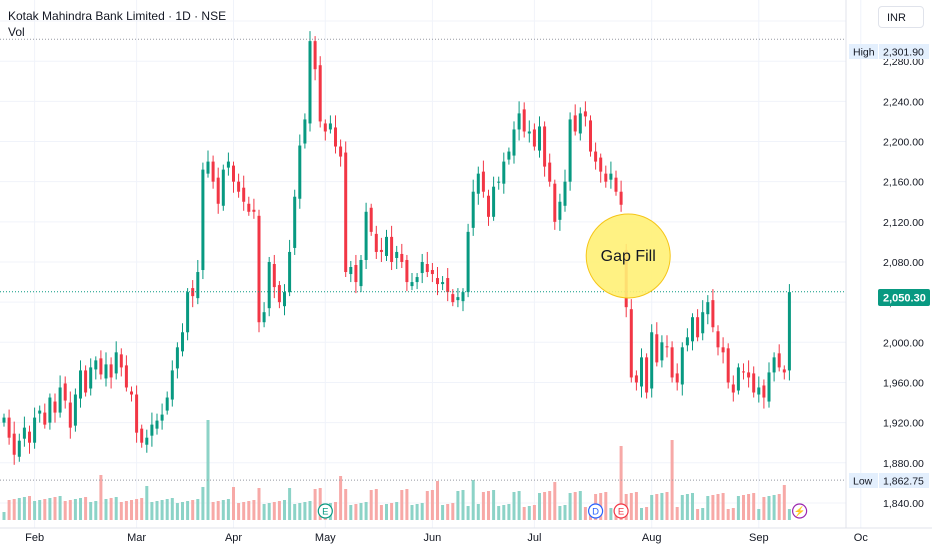  Describe the element at coordinates (34, 538) in the screenshot. I see `x-tick-label: Feb` at that location.